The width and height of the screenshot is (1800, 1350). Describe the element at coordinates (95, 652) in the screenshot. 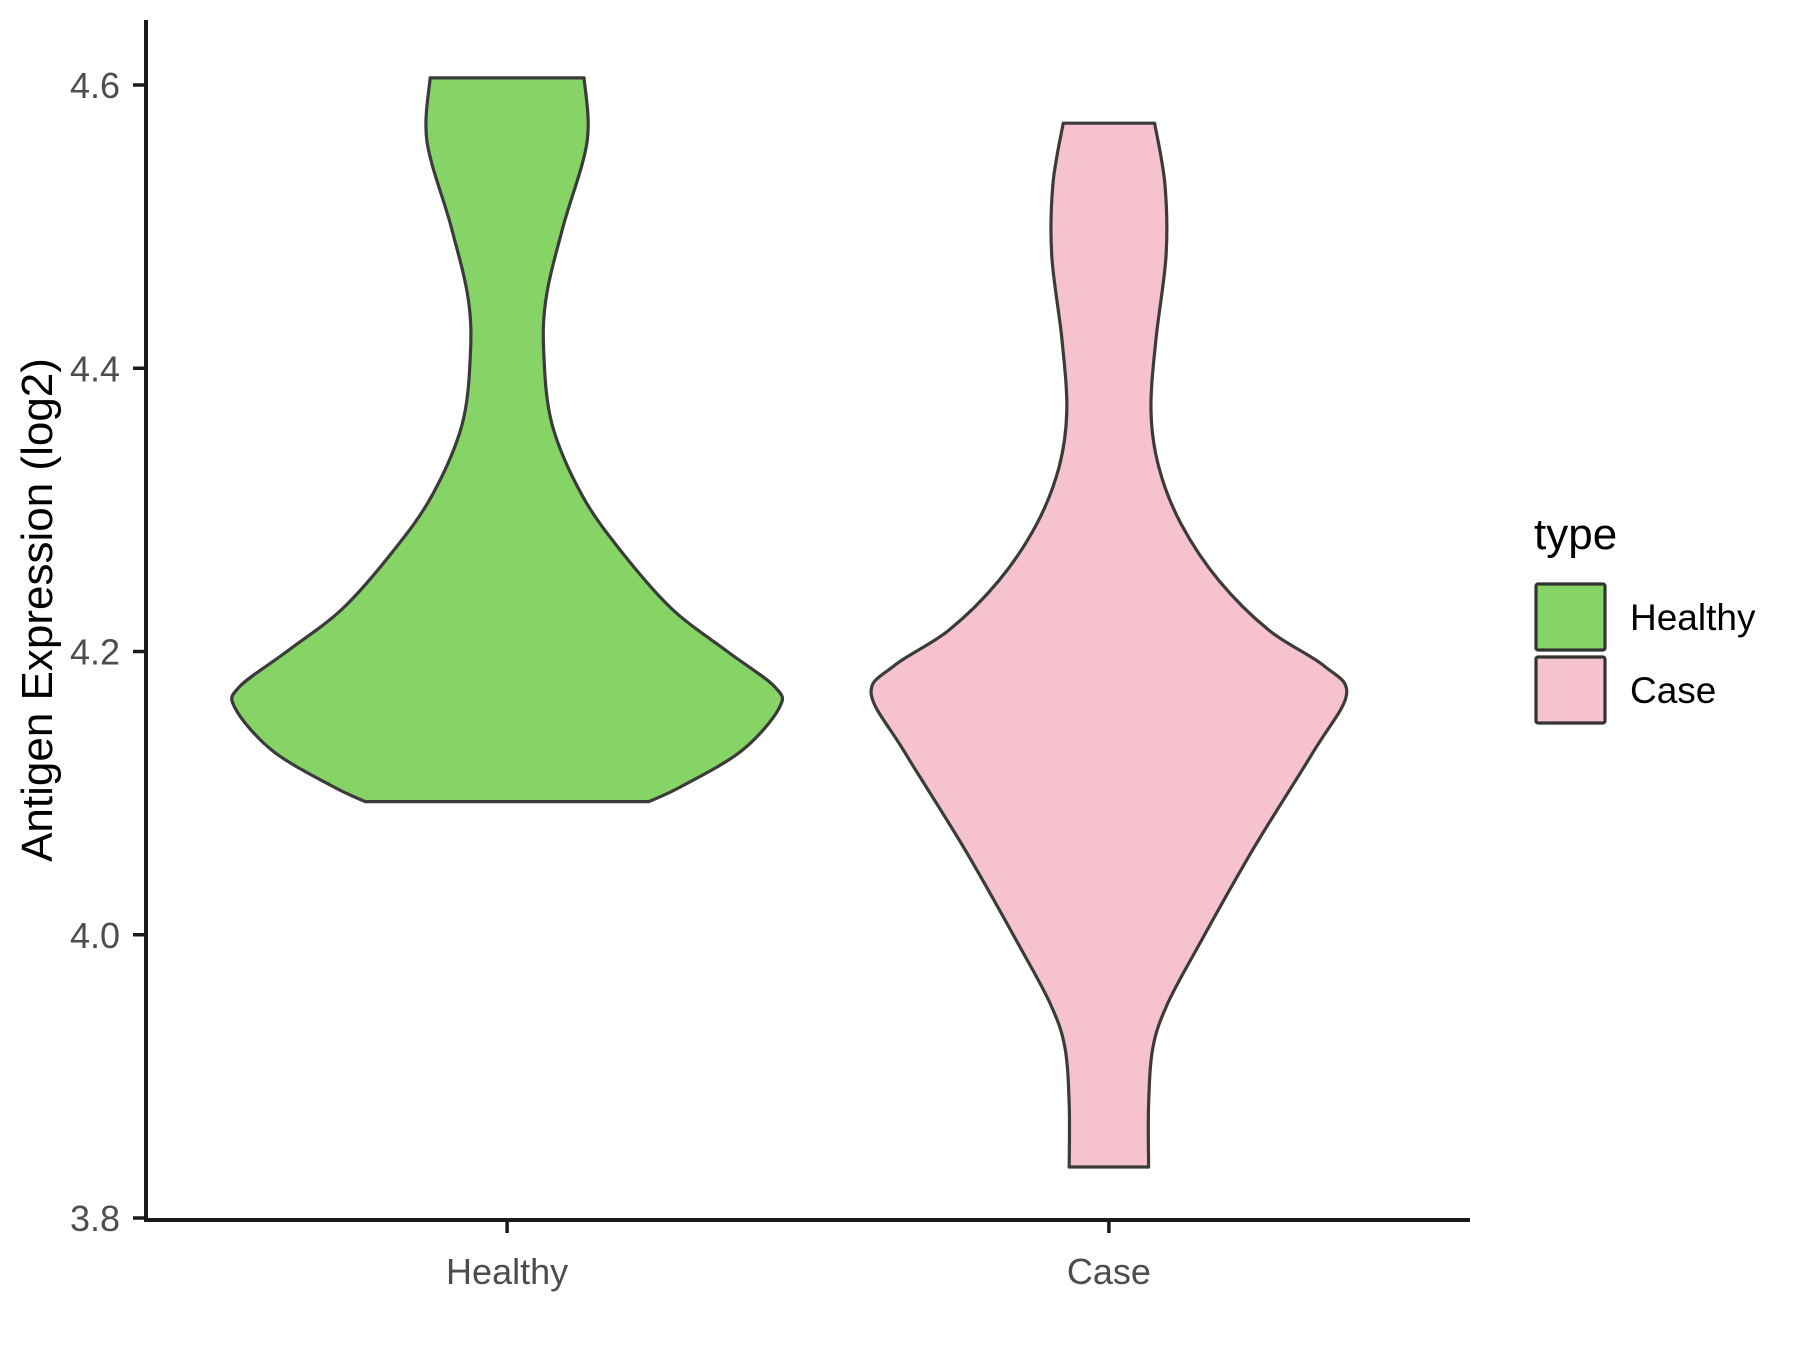

I see `y-tick-label: 4.2` at that location.